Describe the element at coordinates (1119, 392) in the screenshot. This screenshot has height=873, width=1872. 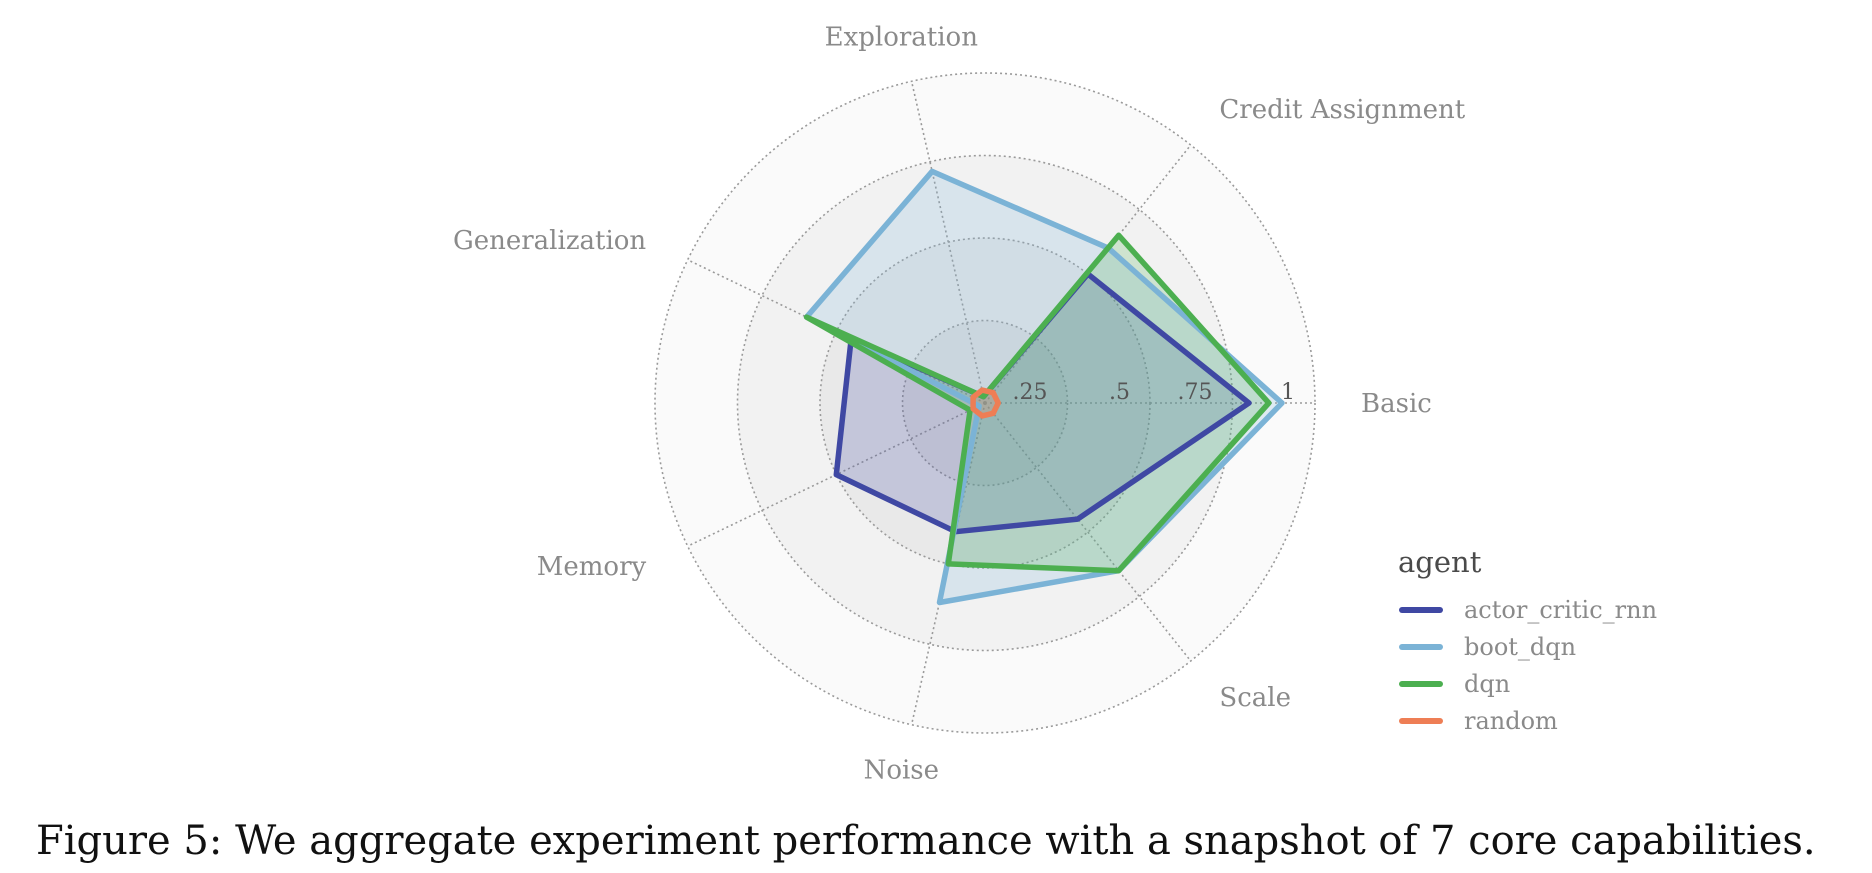
I see `tick-label: .5` at that location.